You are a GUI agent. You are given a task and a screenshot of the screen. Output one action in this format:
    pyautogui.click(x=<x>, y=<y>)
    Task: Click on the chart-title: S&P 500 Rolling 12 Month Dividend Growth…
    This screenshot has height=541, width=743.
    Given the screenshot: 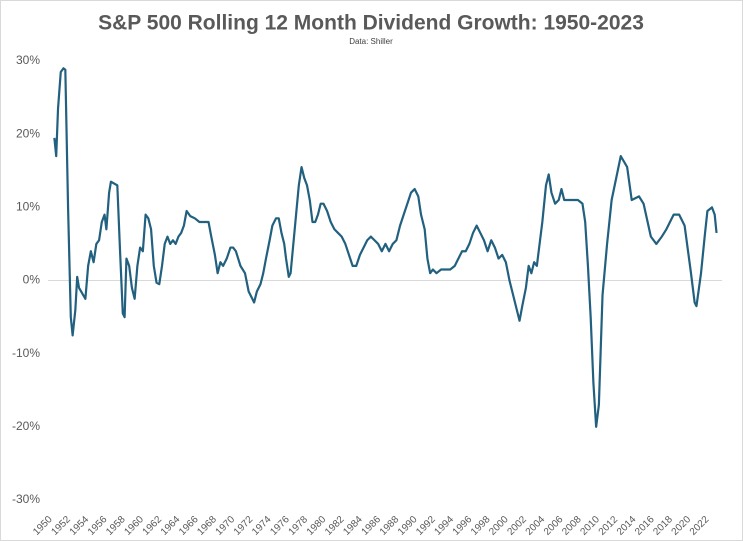 What is the action you would take?
    pyautogui.click(x=371, y=23)
    